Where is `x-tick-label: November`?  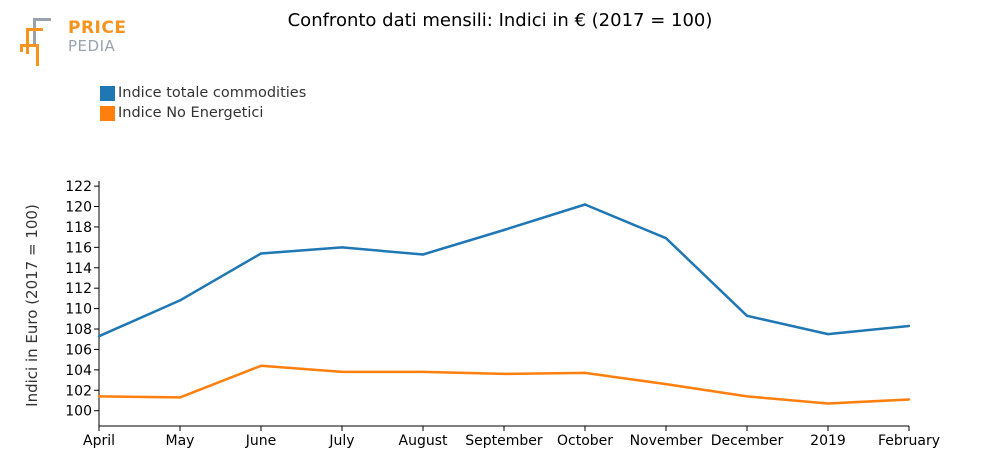 x-tick-label: November is located at coordinates (666, 441).